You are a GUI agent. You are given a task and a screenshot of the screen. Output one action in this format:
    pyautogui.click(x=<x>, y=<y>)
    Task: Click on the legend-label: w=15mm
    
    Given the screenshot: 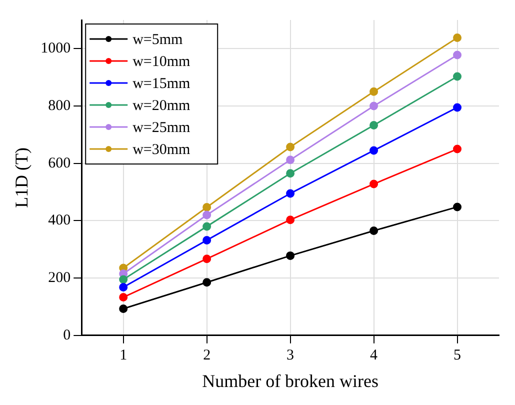 What is the action you would take?
    pyautogui.click(x=161, y=84)
    